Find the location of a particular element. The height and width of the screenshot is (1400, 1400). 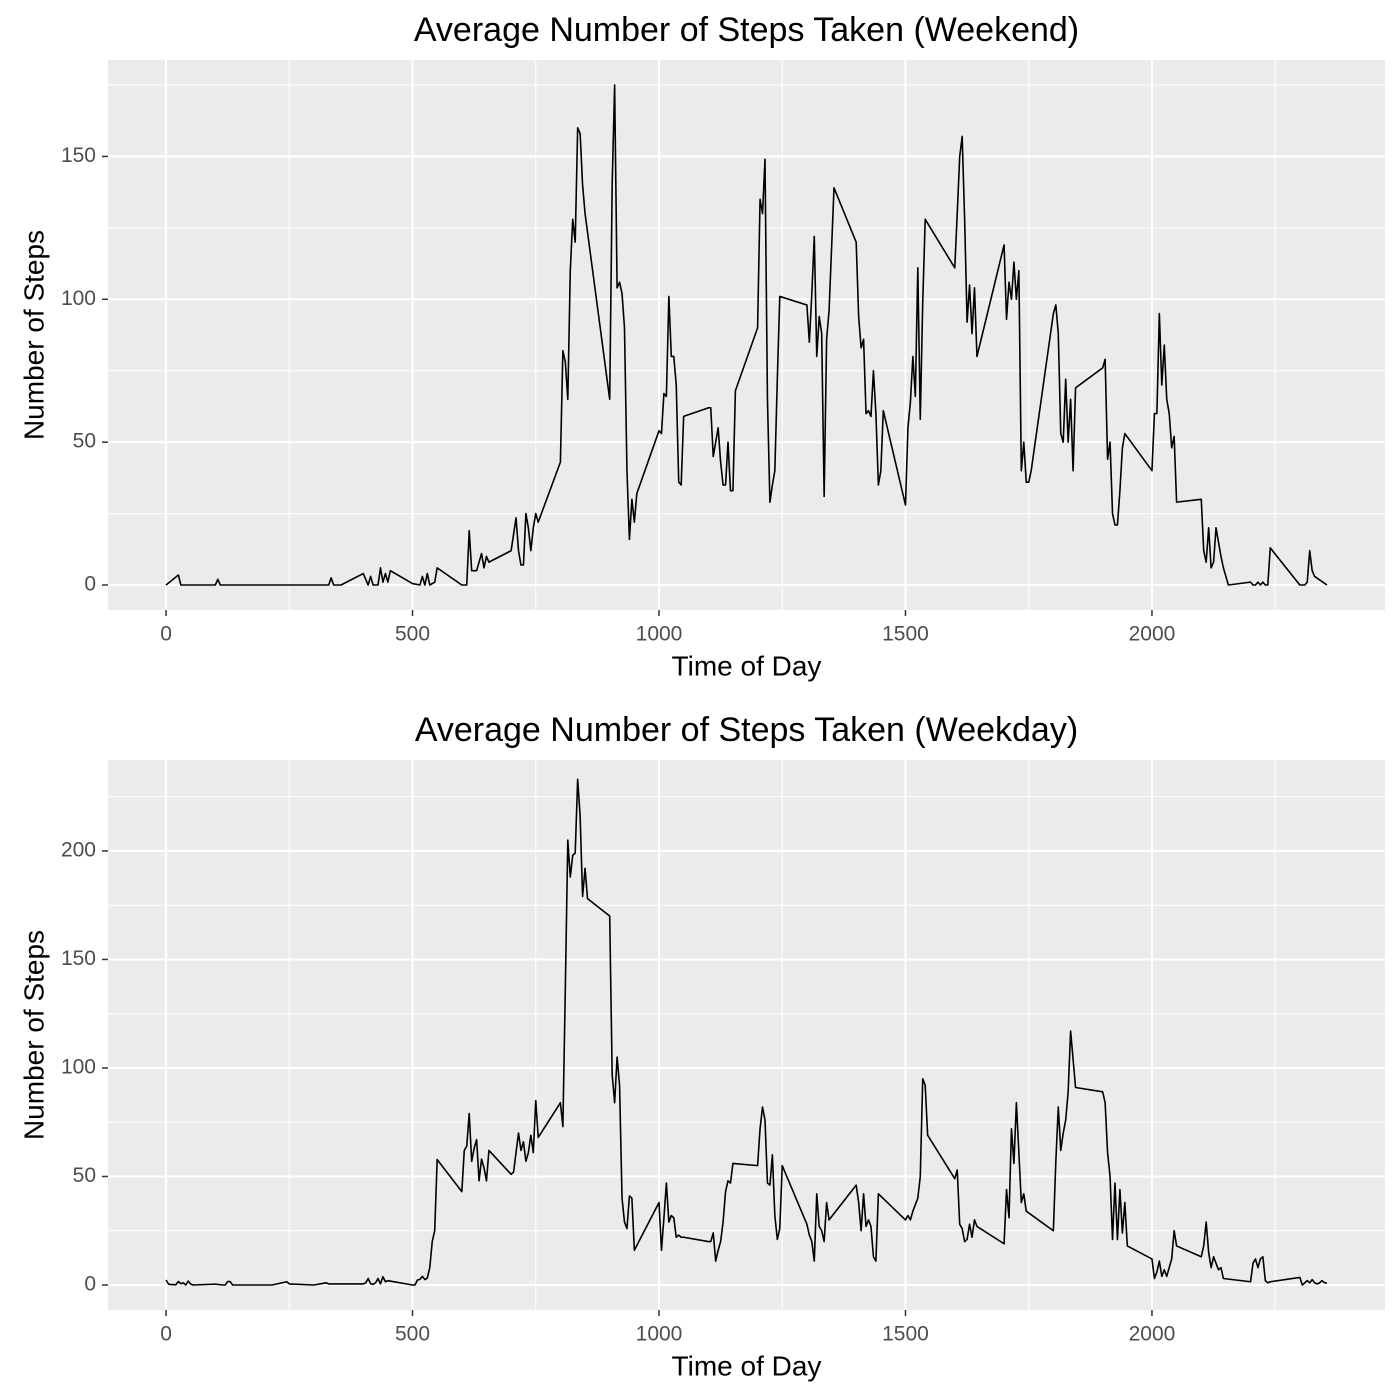

chart-title: Average Number of Steps Taken (Weekend) is located at coordinates (746, 30).